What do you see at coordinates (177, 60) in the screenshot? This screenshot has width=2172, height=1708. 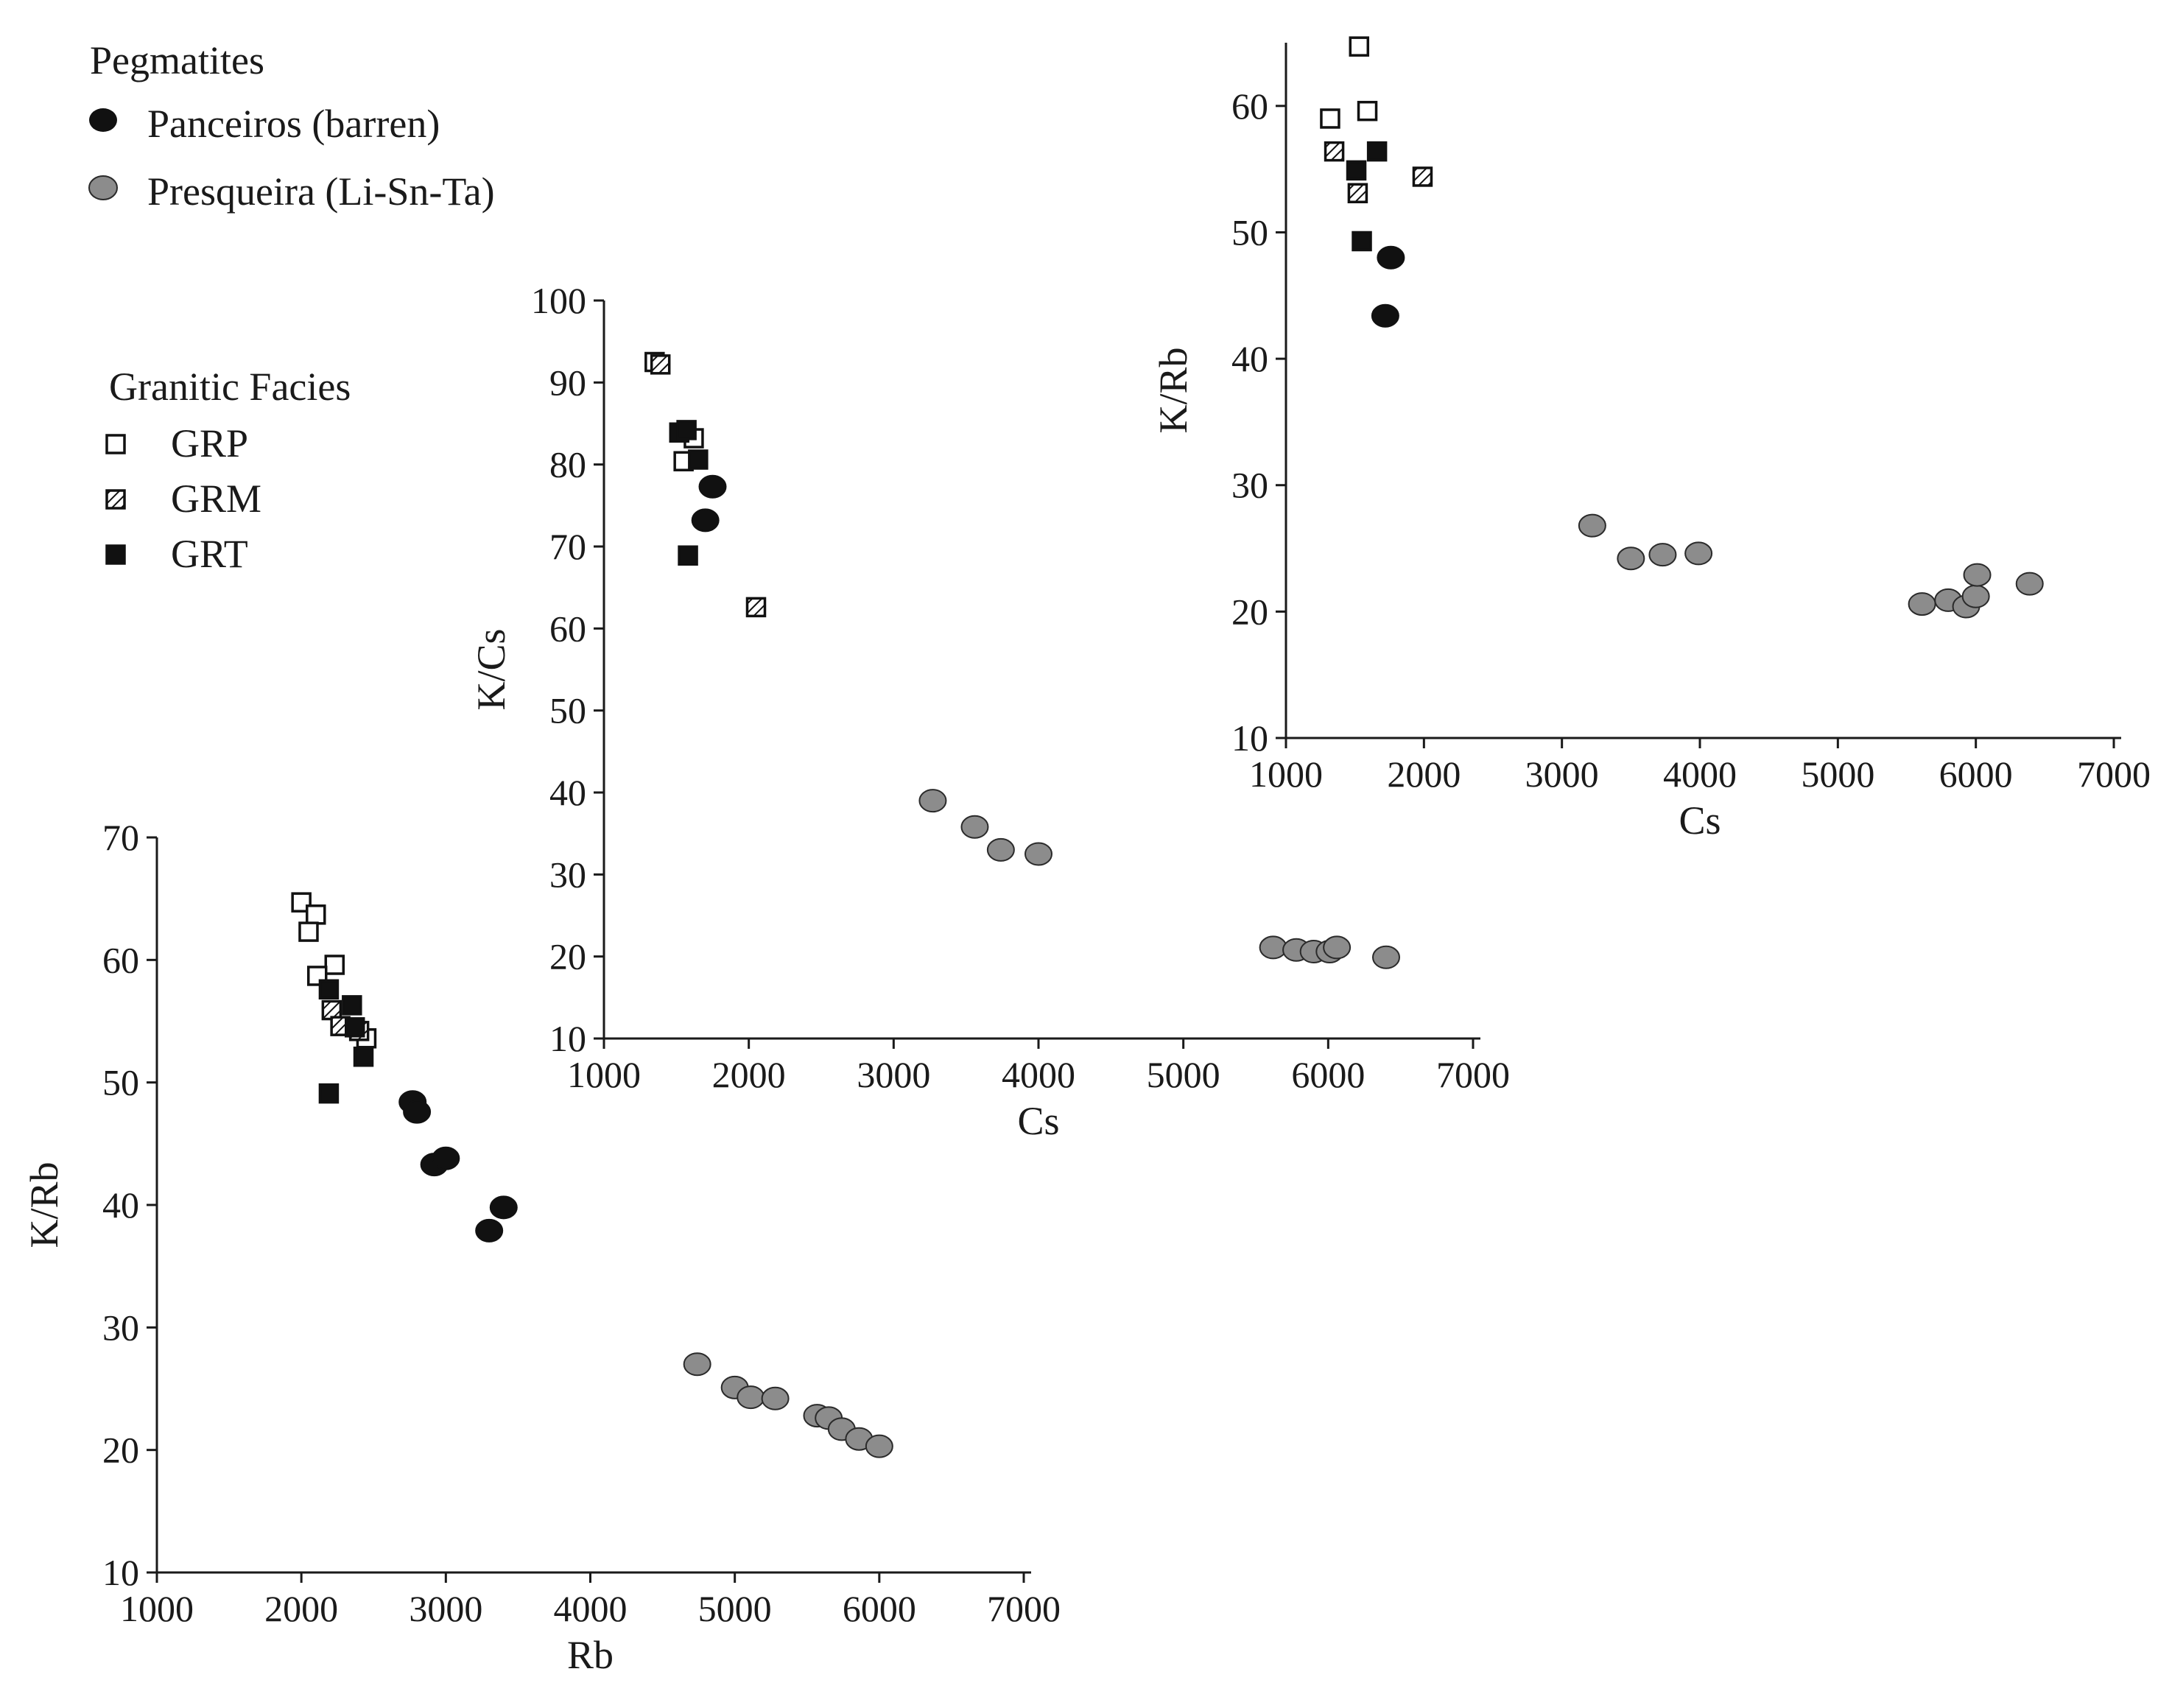 I see `legend-pegmatites-title: Pegmatites` at bounding box center [177, 60].